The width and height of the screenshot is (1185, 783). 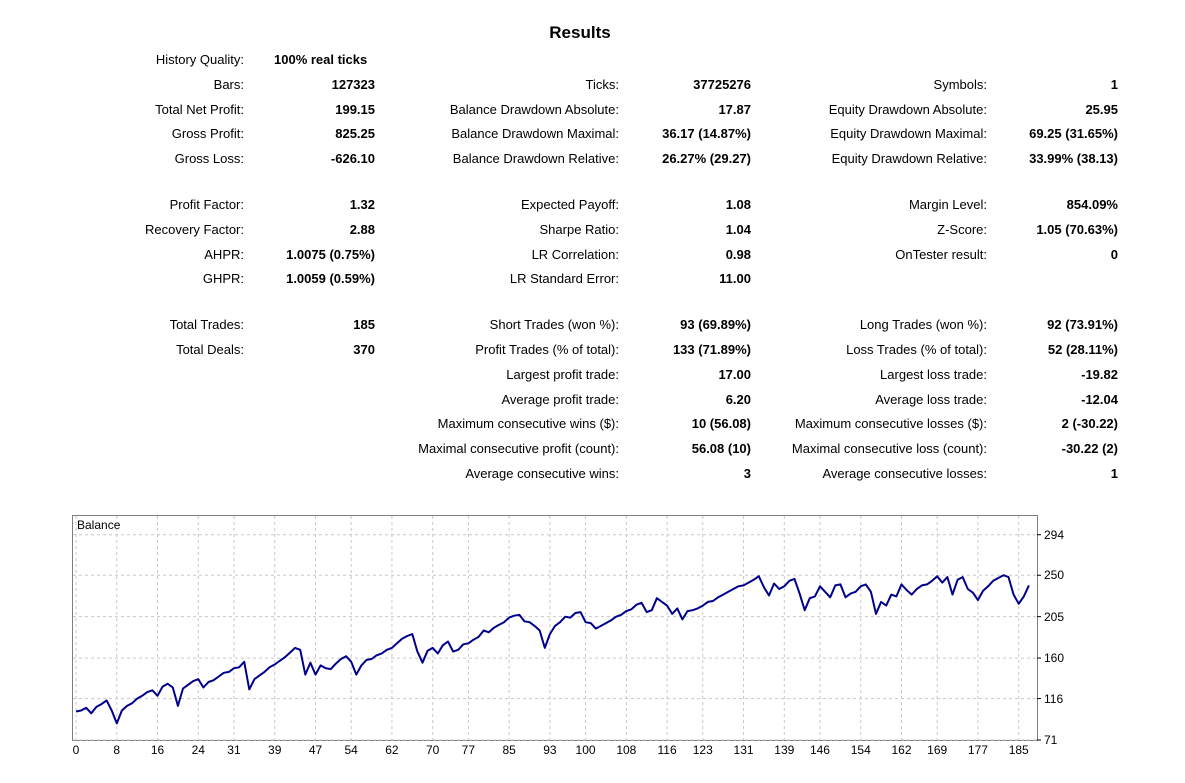 I want to click on x-tick-label: 8, so click(x=117, y=750).